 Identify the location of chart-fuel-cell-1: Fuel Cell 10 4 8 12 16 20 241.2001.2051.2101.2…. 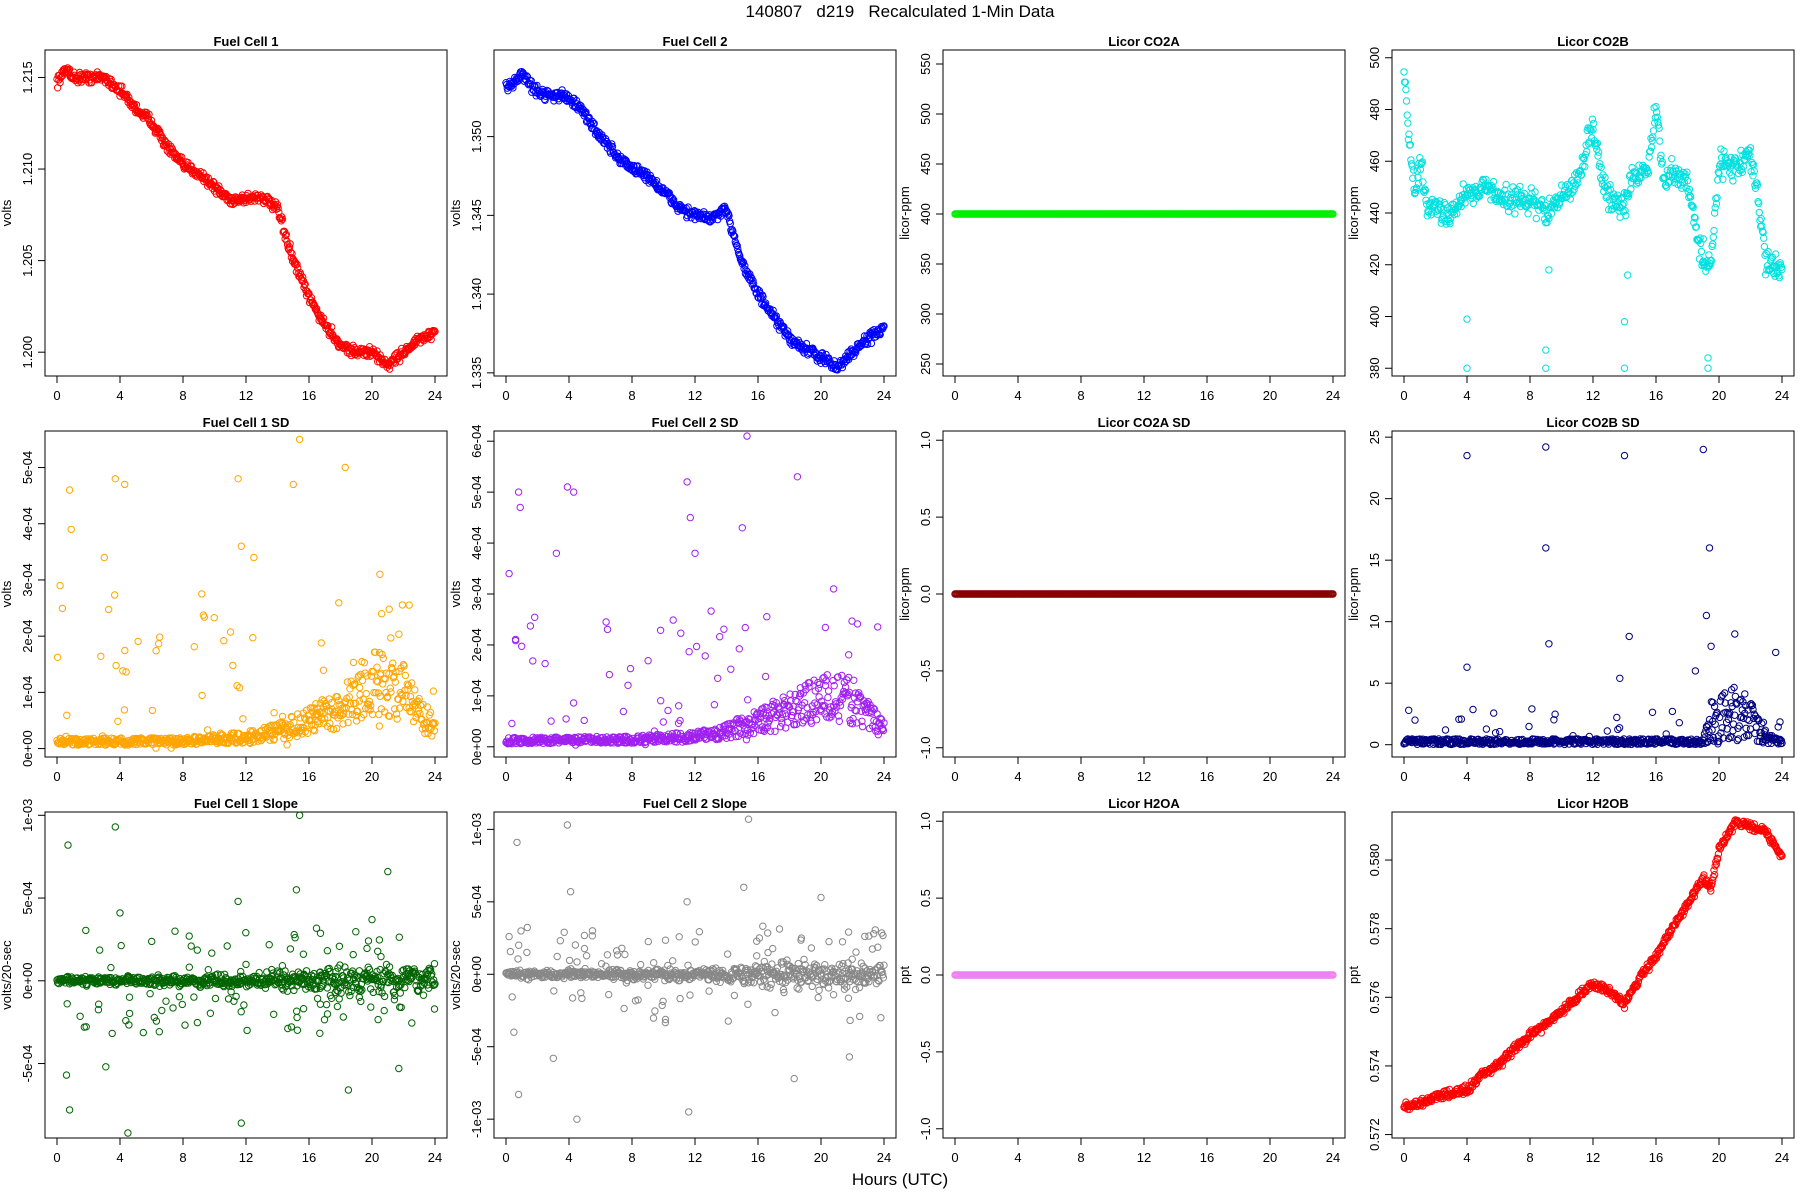
(224, 218).